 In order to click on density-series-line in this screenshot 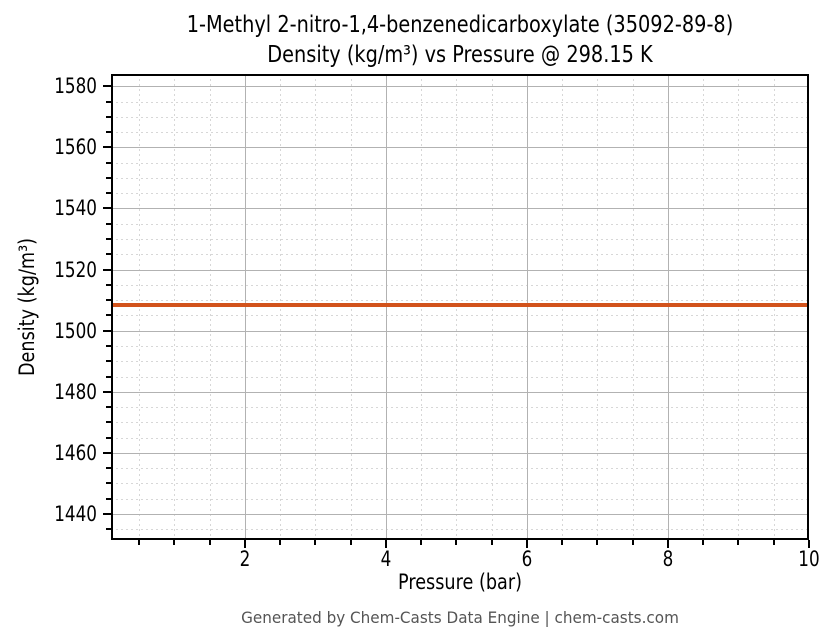, I will do `click(460, 304)`.